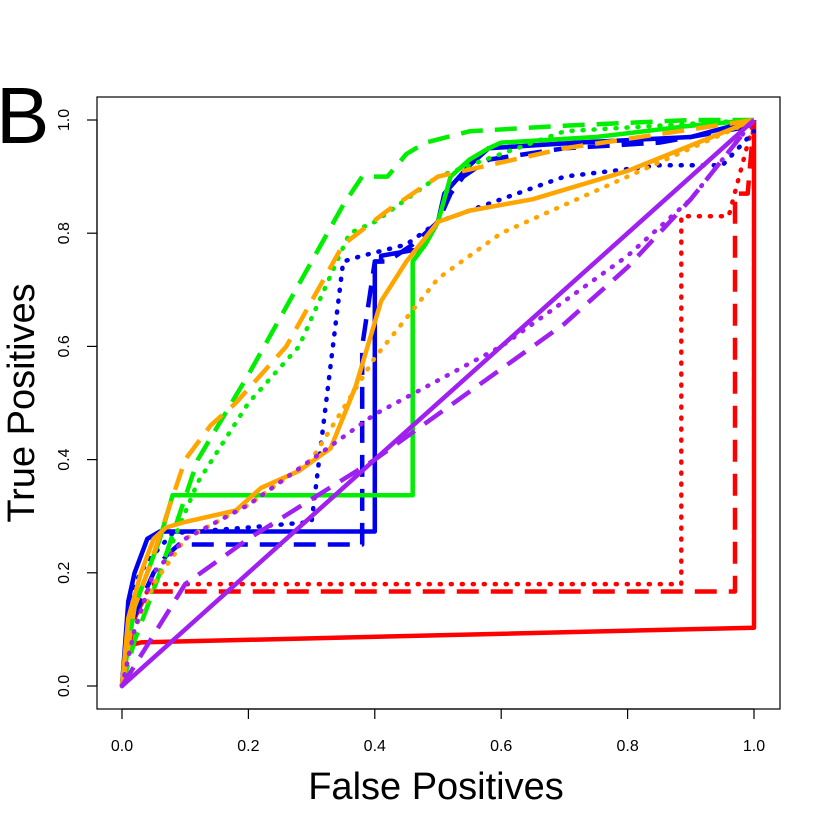 This screenshot has height=830, width=830. What do you see at coordinates (627, 746) in the screenshot?
I see `x-tick-label: 0.8` at bounding box center [627, 746].